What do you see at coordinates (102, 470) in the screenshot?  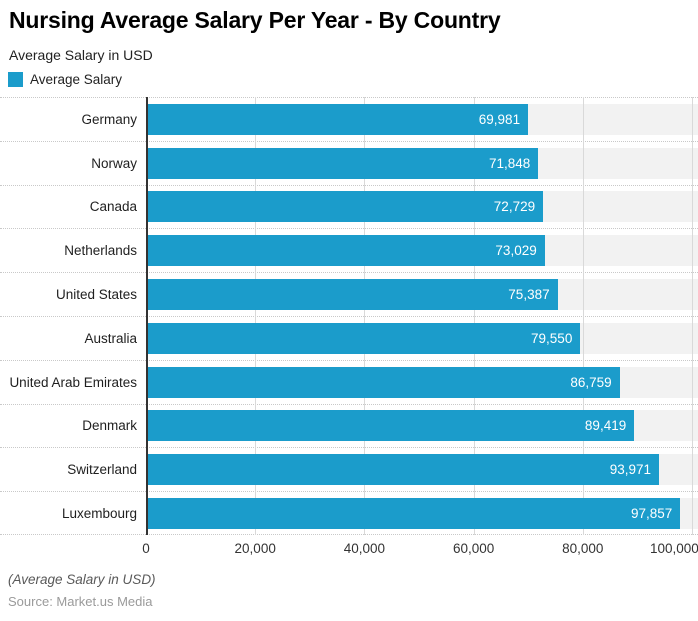 I see `category-label: Switzerland` at bounding box center [102, 470].